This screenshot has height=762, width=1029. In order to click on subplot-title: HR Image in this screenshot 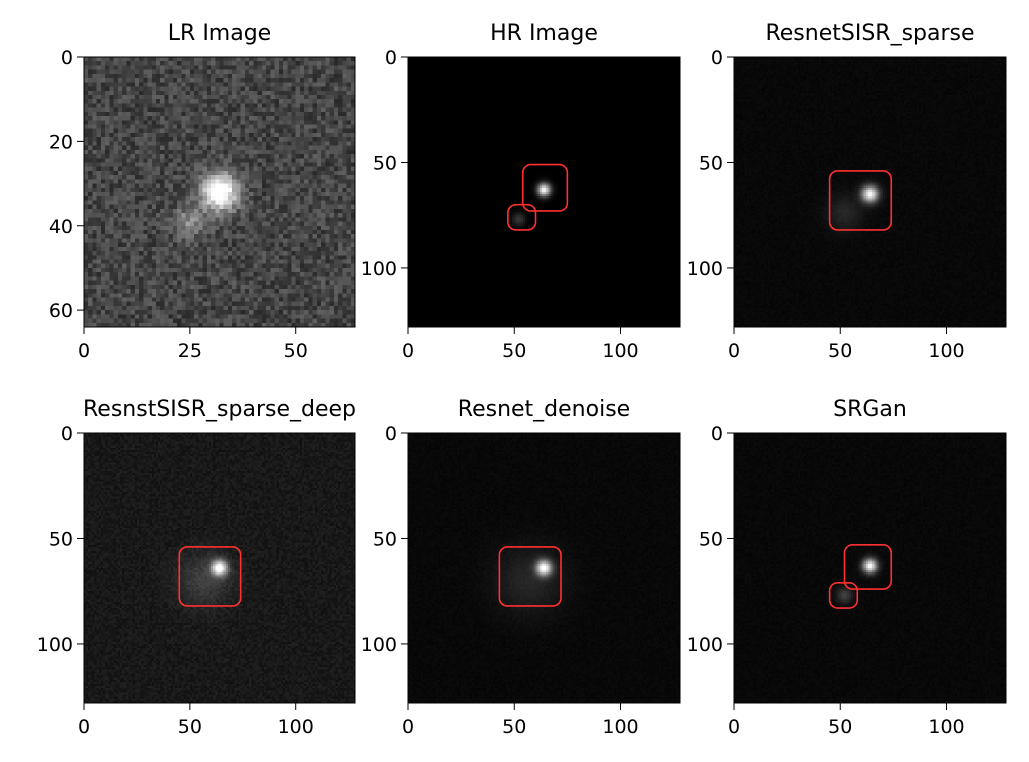, I will do `click(544, 33)`.